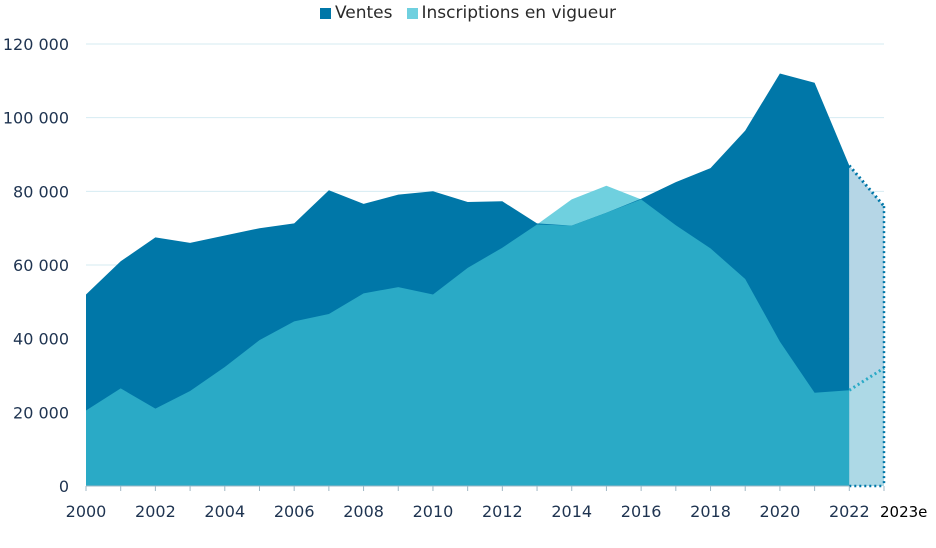  What do you see at coordinates (155, 511) in the screenshot?
I see `x-tick-label: 2002` at bounding box center [155, 511].